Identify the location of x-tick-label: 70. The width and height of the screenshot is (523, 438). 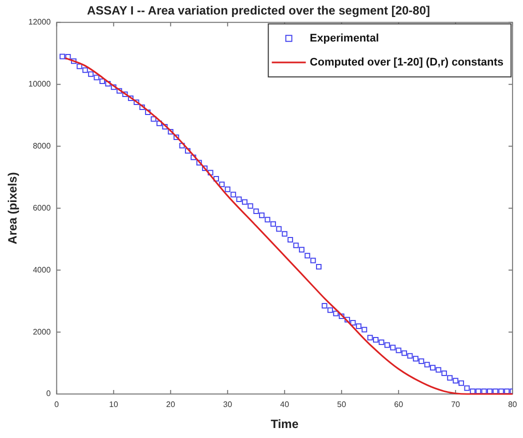
(456, 405).